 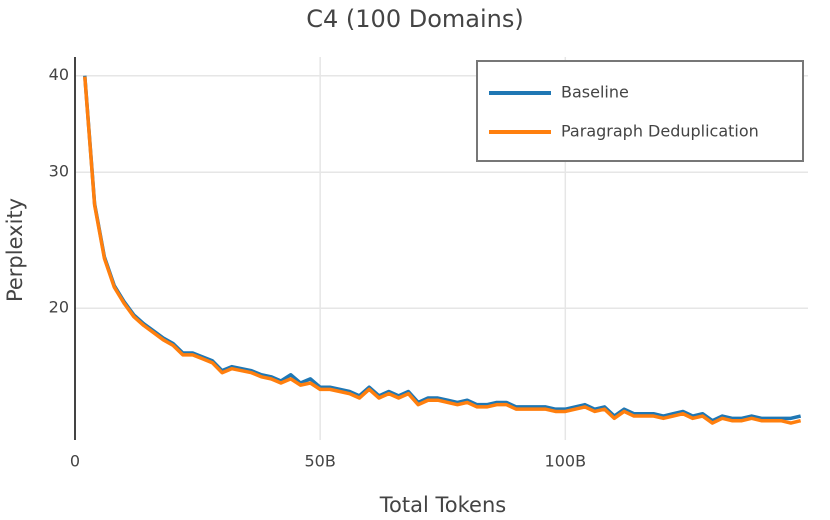 I want to click on y-axis-label: Perplexity, so click(x=15, y=250).